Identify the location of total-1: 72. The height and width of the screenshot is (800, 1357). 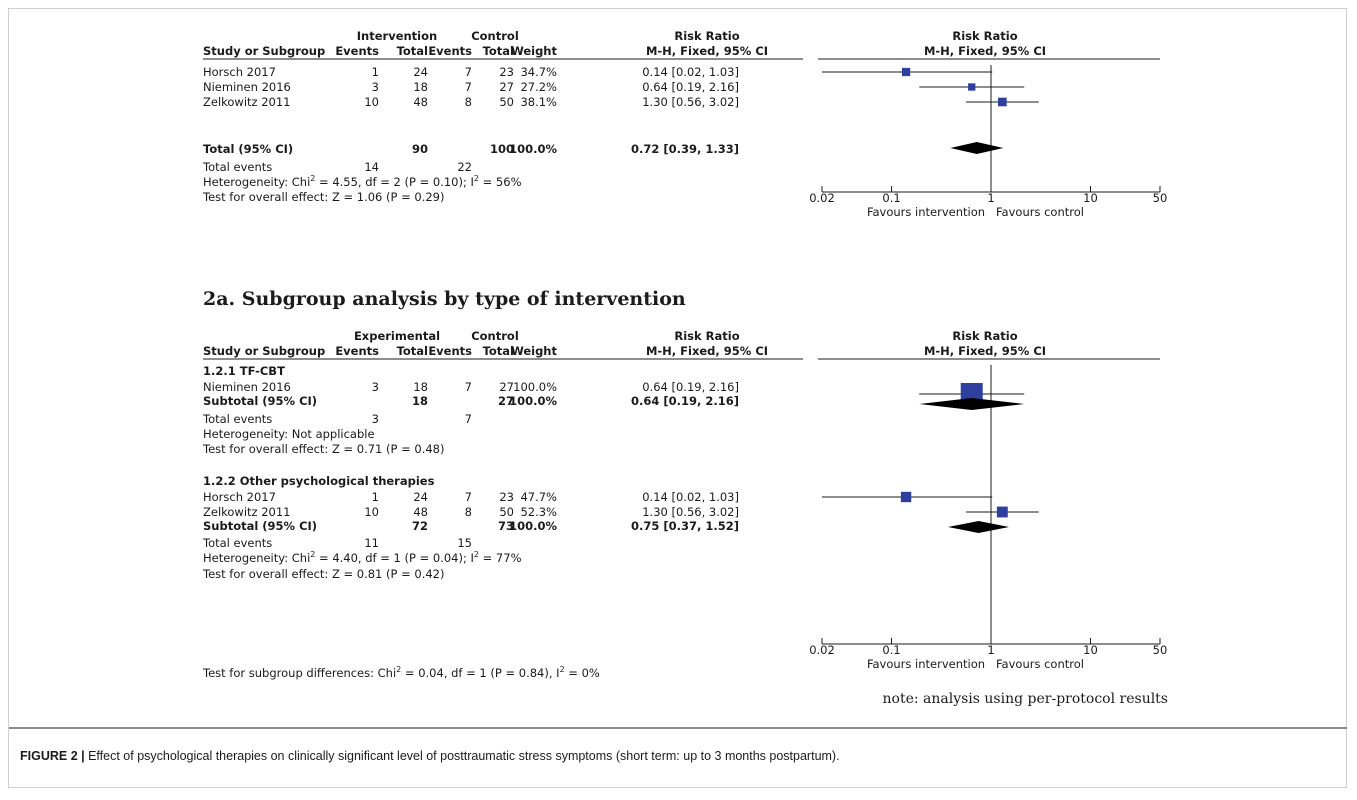
(420, 526).